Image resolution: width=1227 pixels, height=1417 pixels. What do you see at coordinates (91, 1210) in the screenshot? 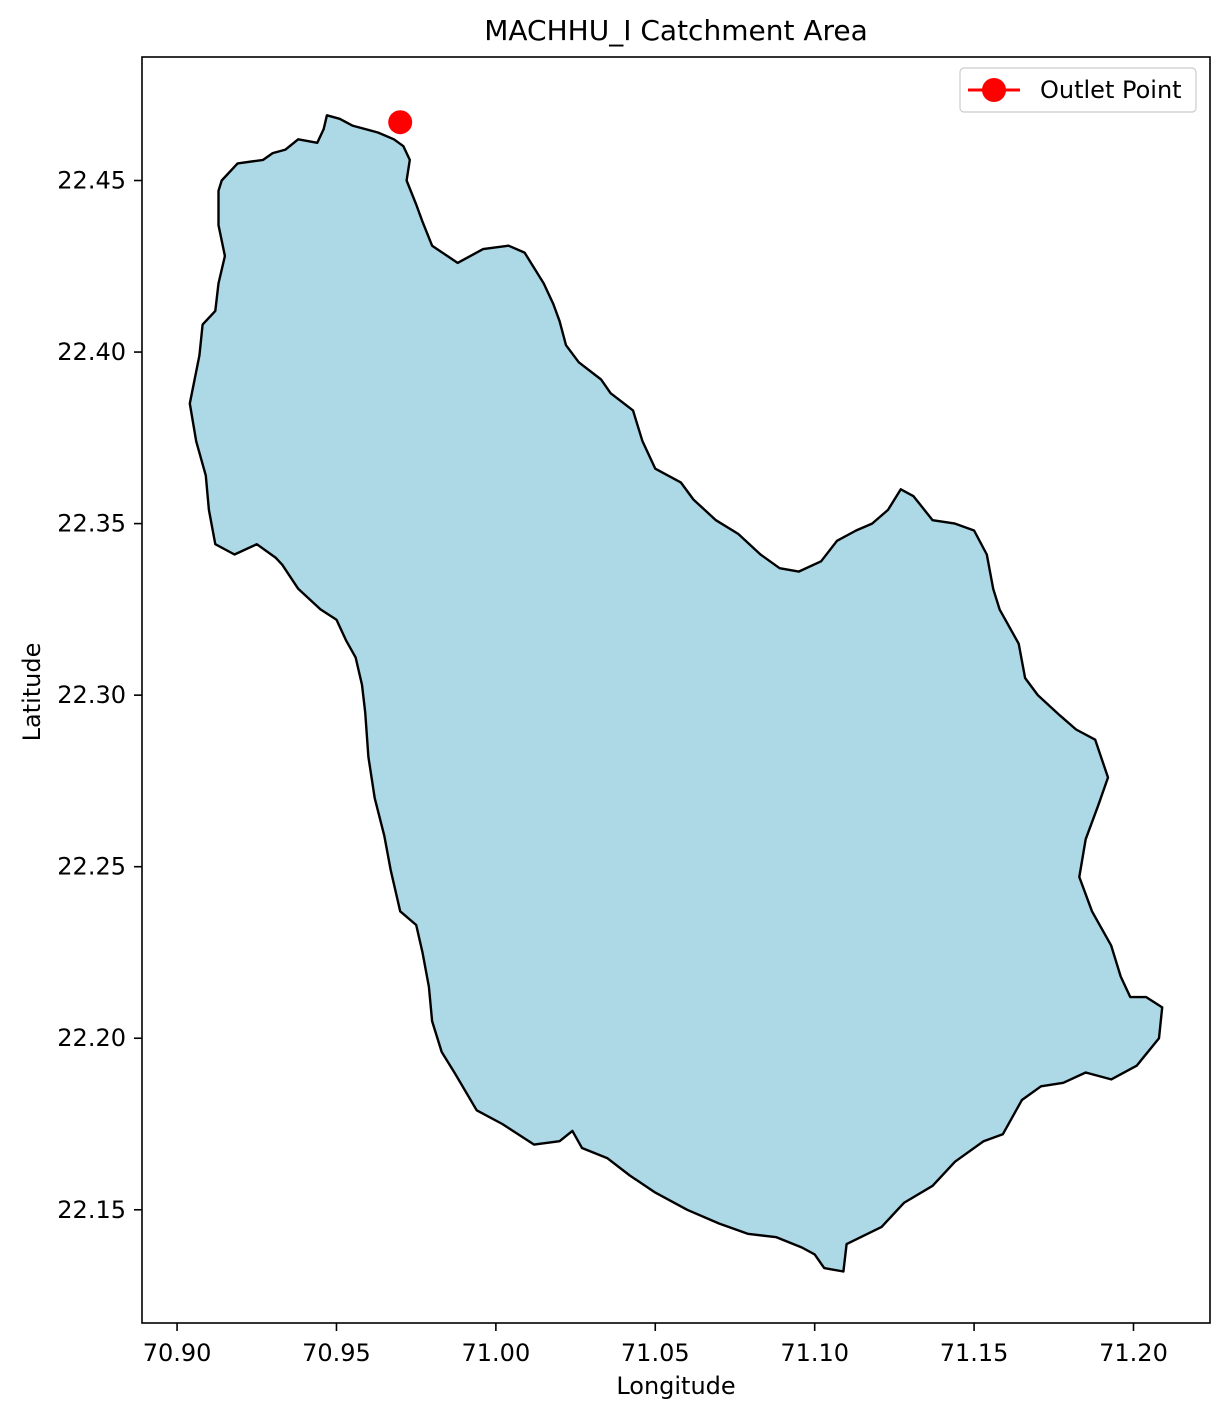
I see `y-tick-label: 22.15` at bounding box center [91, 1210].